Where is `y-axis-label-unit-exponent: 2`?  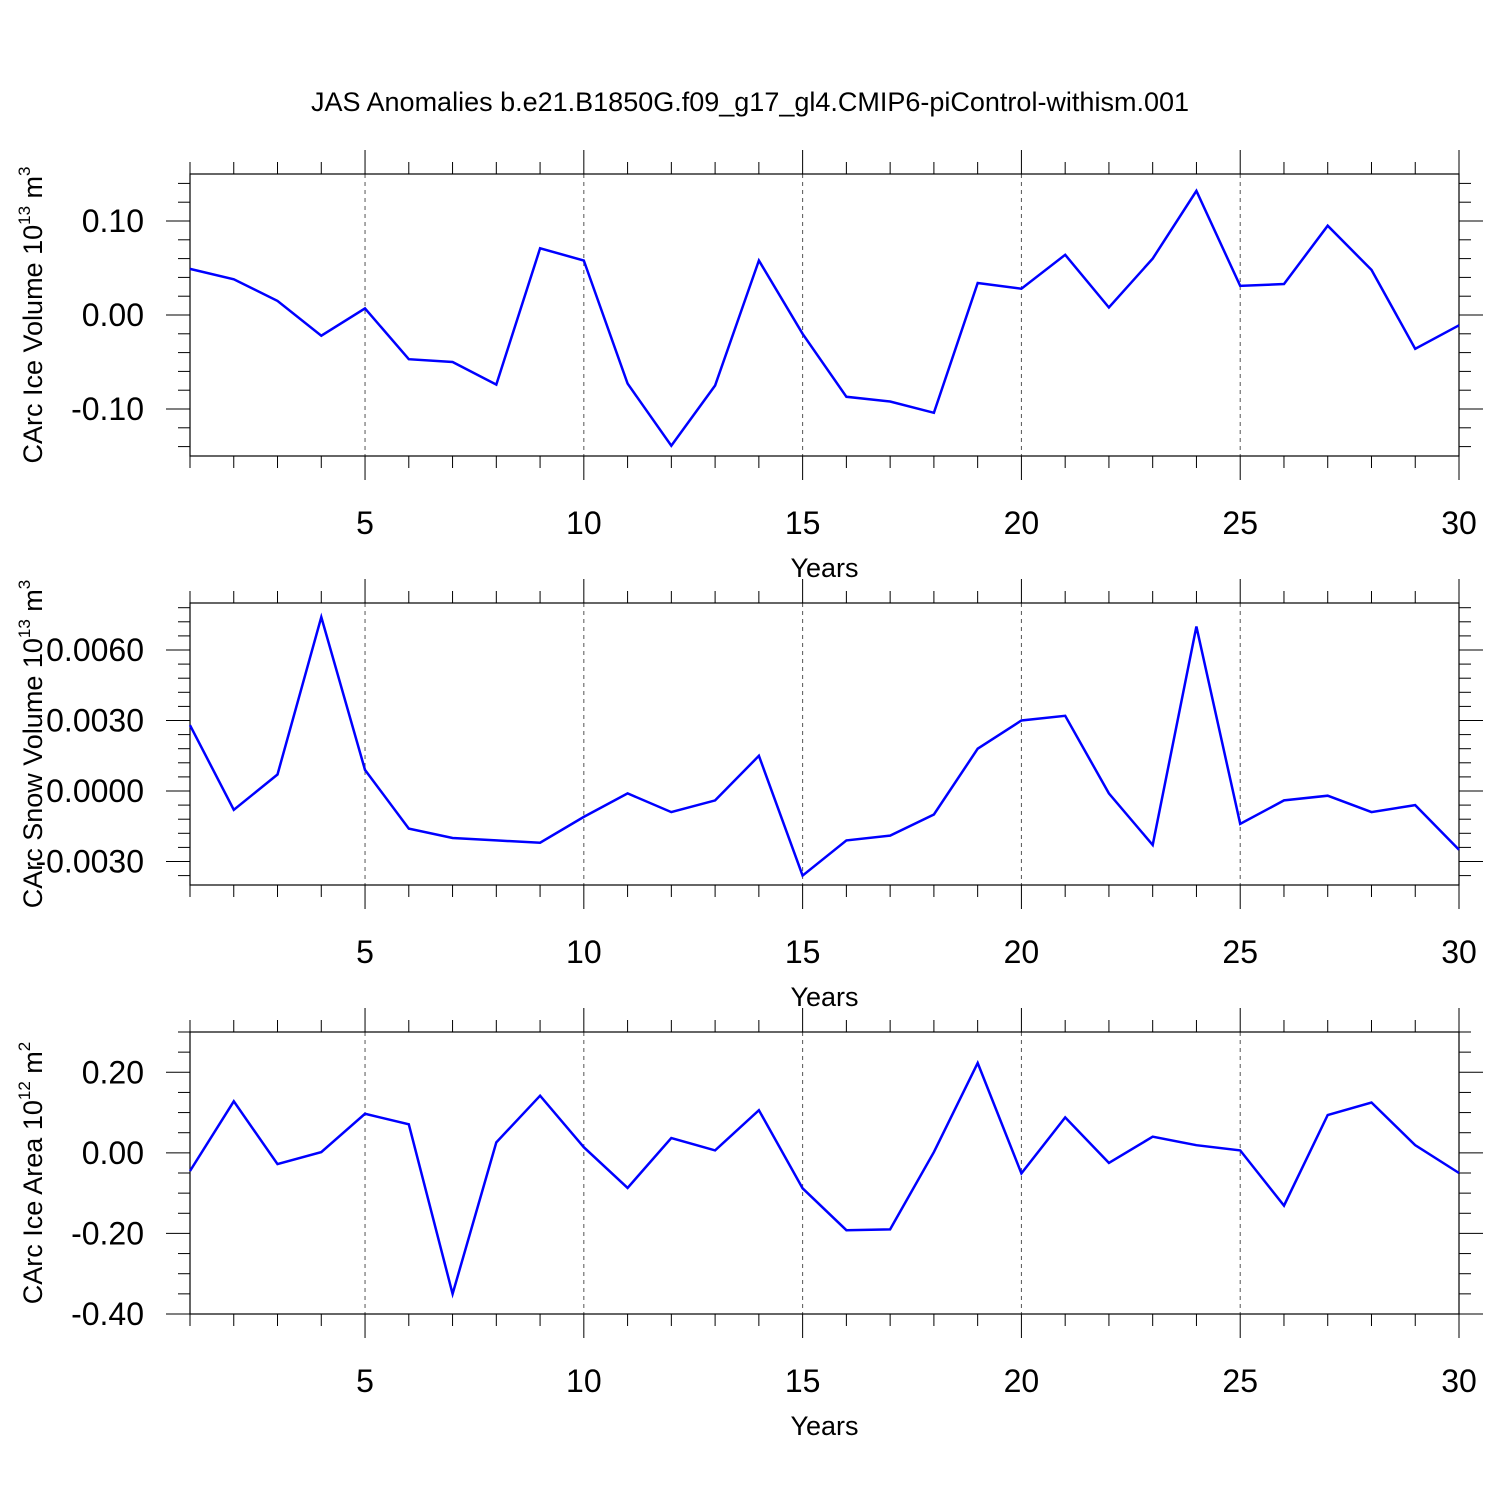 y-axis-label-unit-exponent: 2 is located at coordinates (24, 1046).